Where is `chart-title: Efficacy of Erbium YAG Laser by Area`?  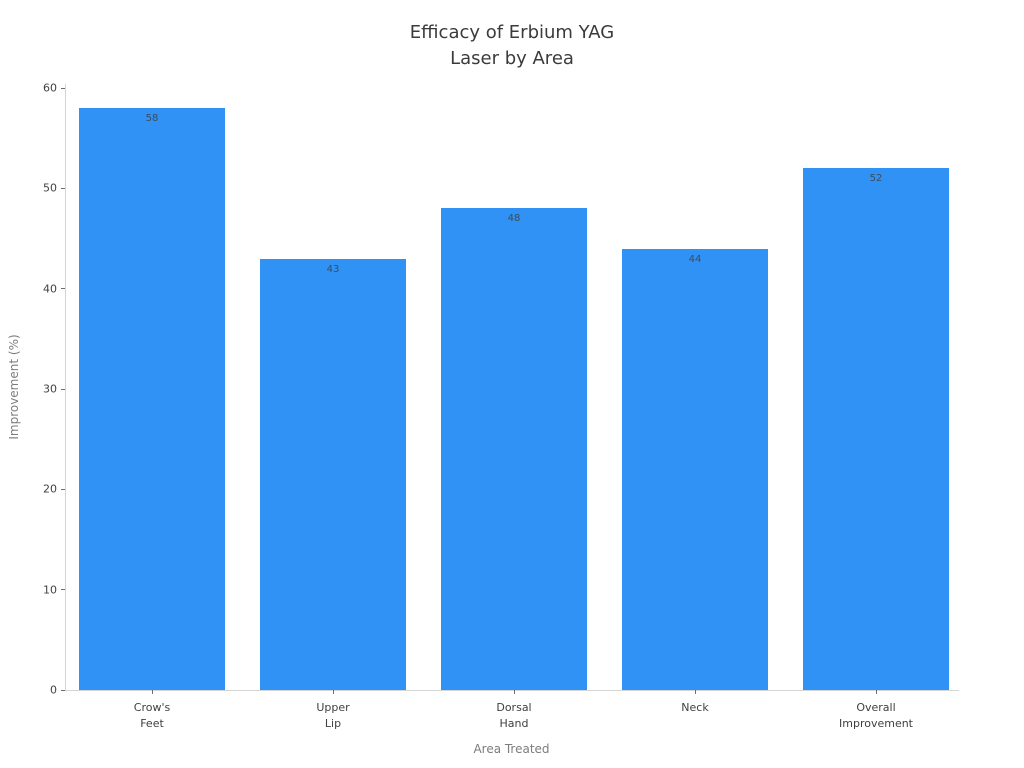
chart-title: Efficacy of Erbium YAG Laser by Area is located at coordinates (512, 46).